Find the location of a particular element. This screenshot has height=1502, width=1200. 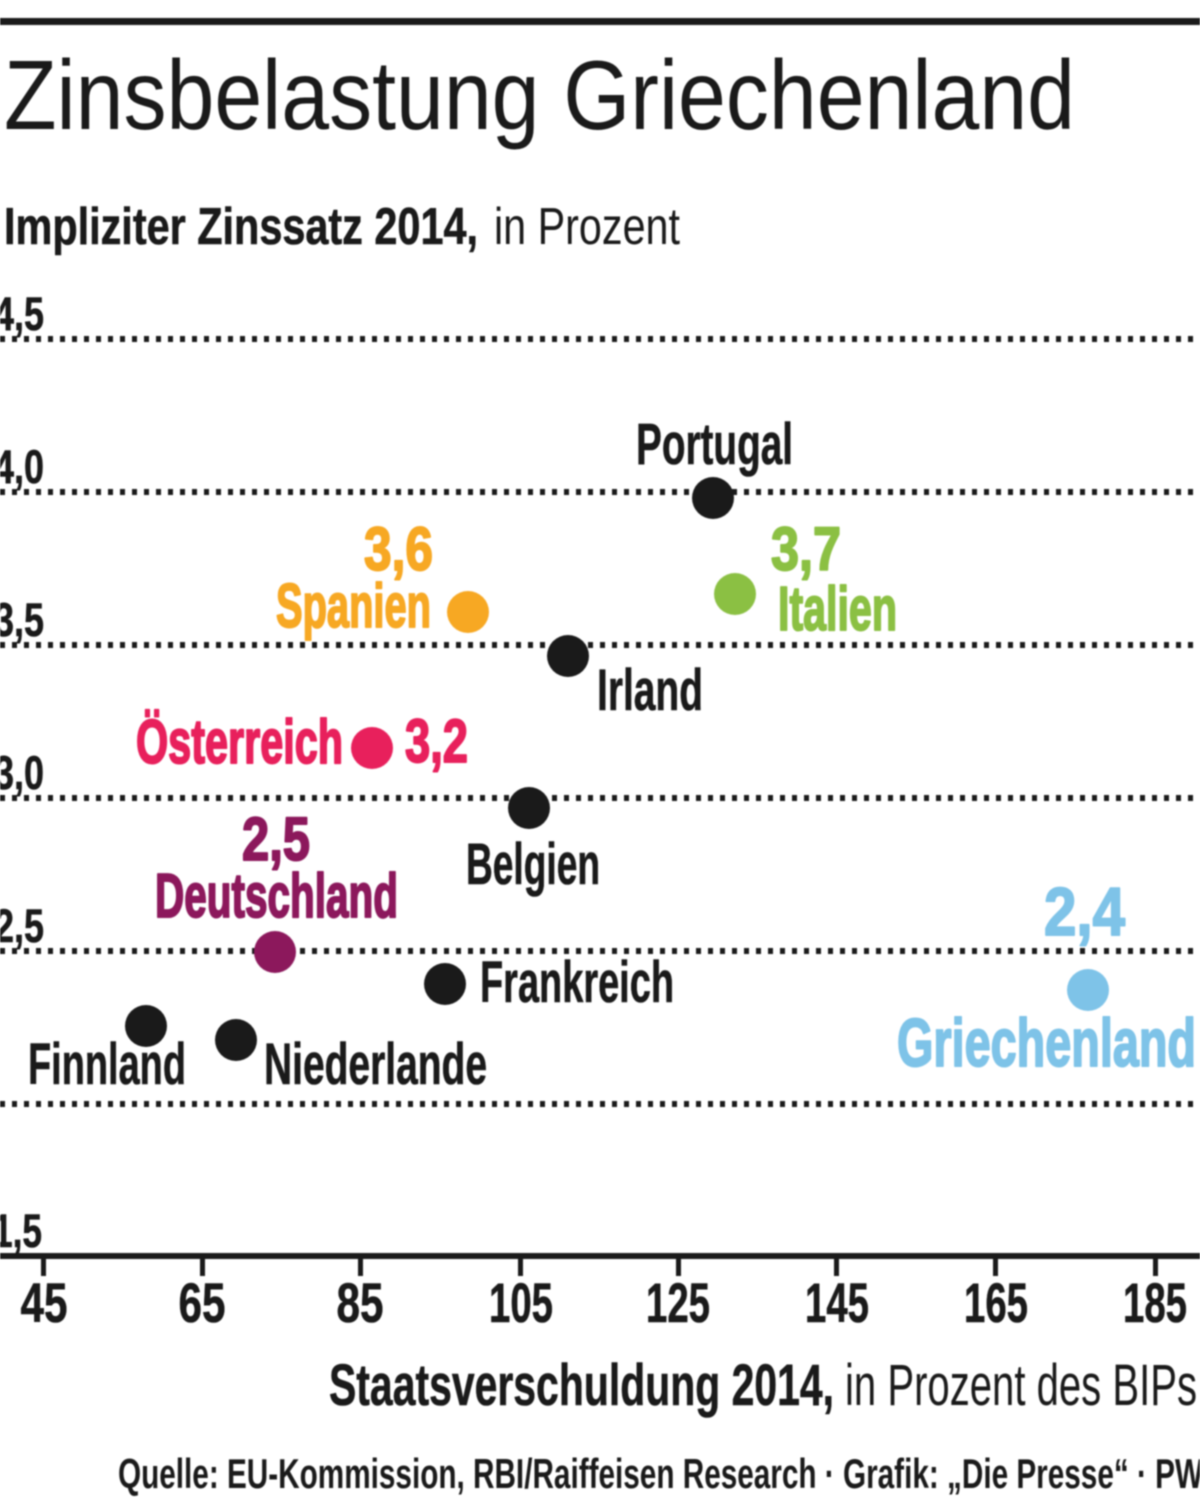

svg-text: in Prozent is located at coordinates (587, 227).